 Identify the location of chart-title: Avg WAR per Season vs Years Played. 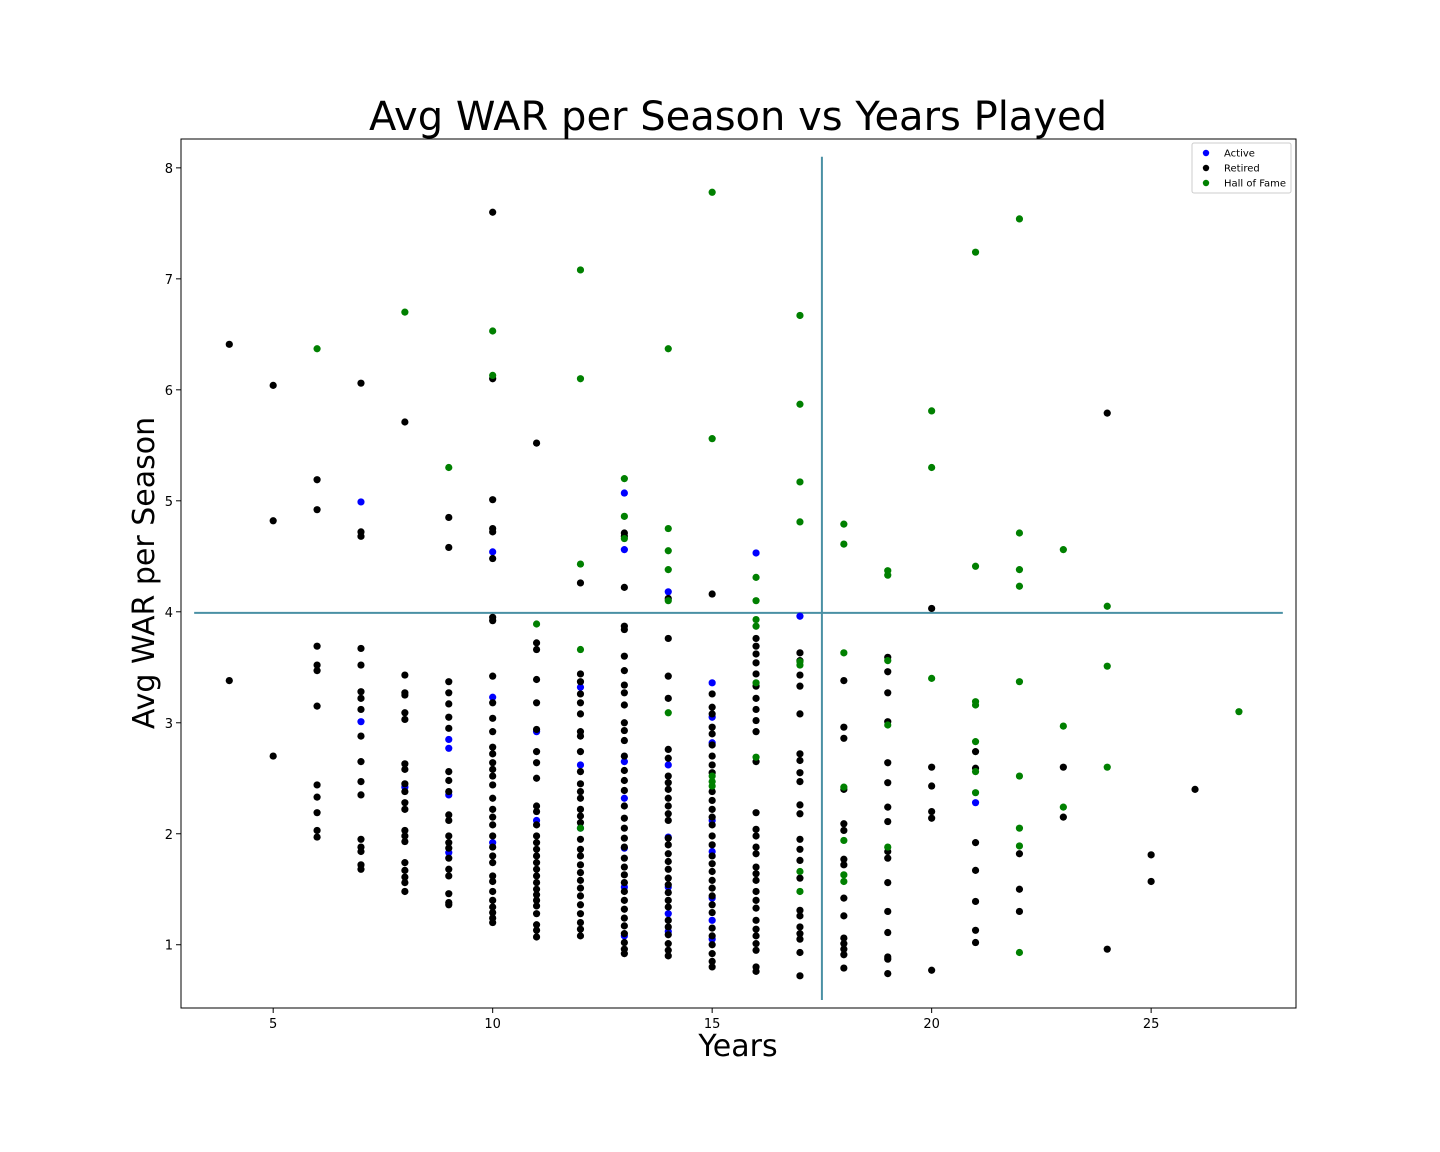
(738, 117).